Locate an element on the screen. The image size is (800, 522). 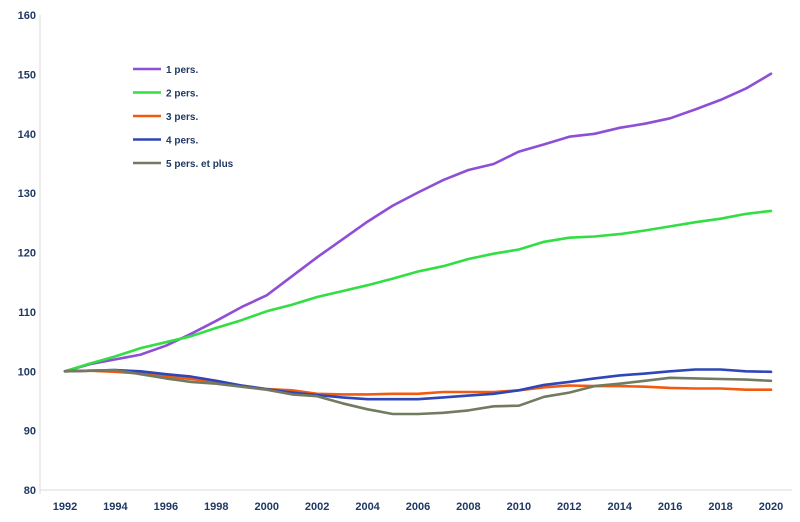
x-tick-label: 2010 is located at coordinates (519, 507).